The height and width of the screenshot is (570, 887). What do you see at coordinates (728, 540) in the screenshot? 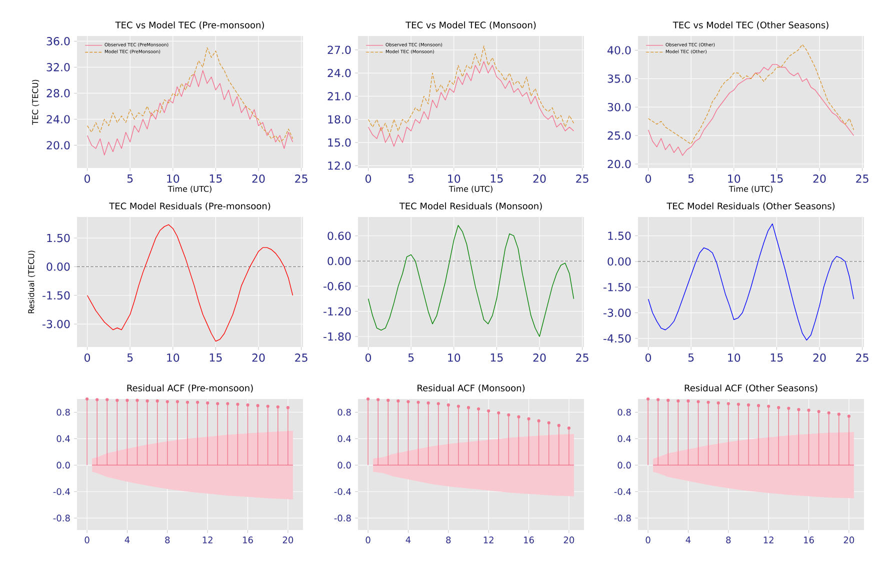
I see `x-tick-label: 8` at bounding box center [728, 540].